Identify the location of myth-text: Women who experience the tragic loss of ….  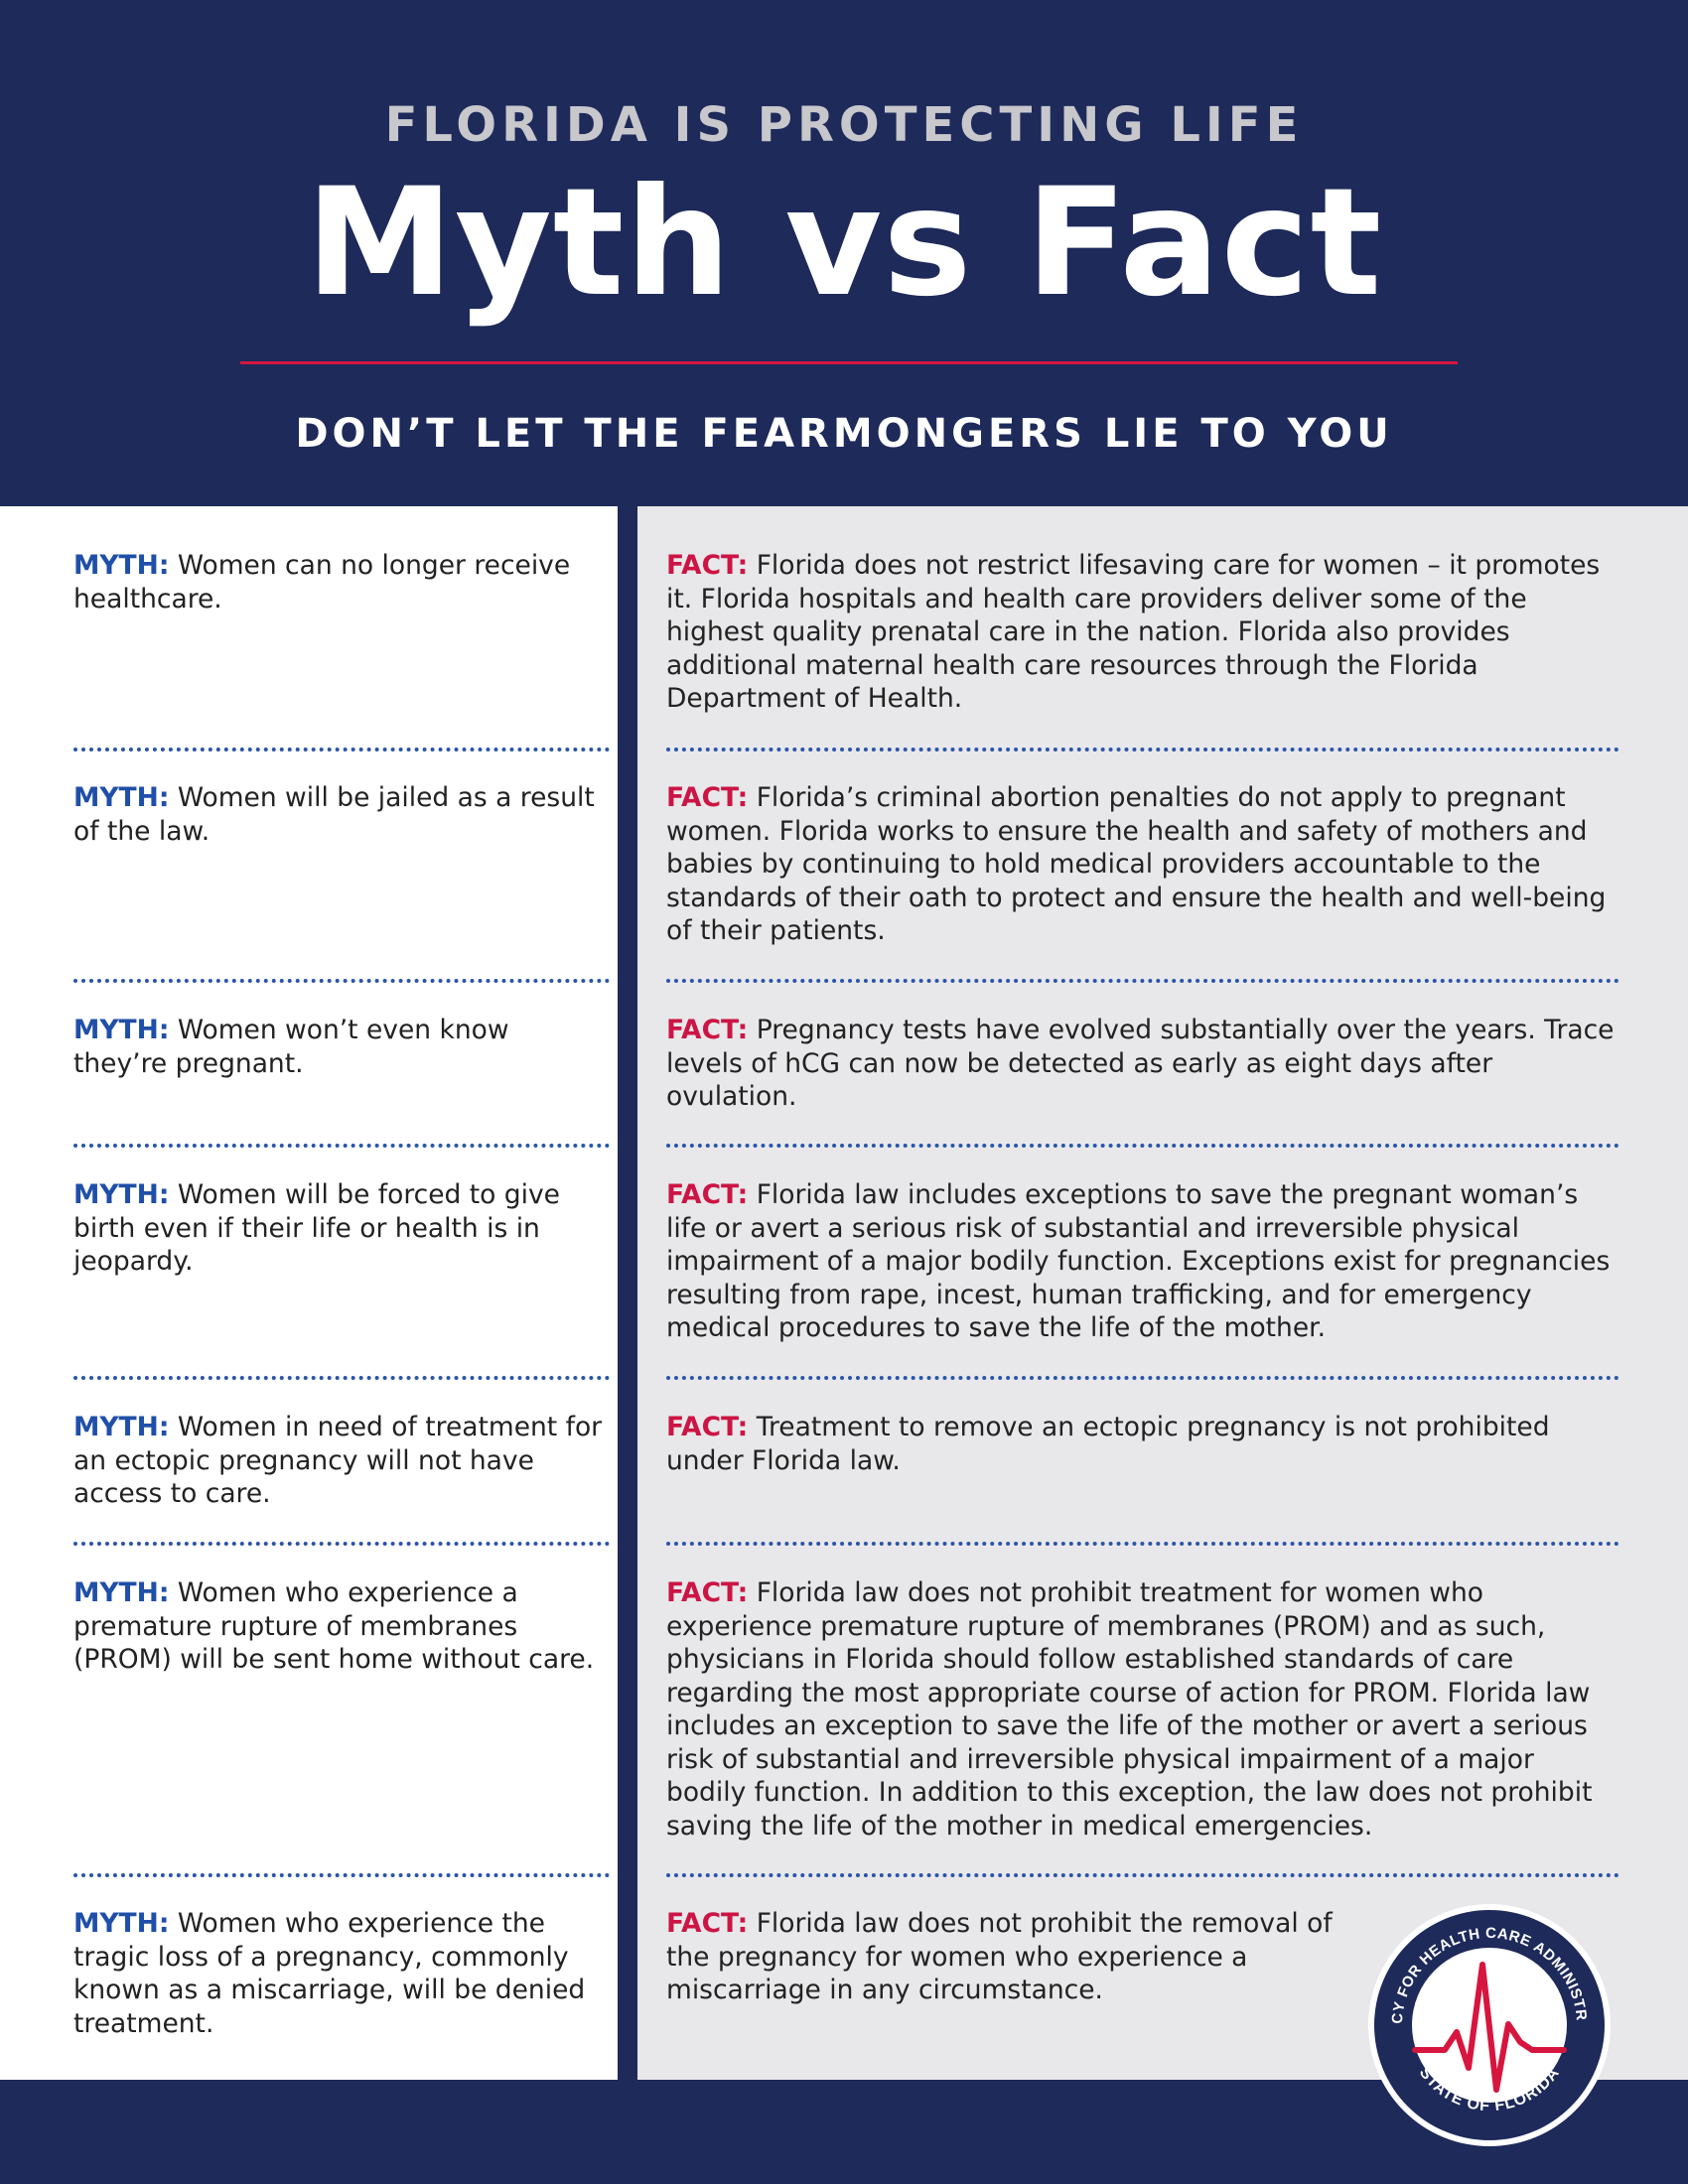
(329, 1973).